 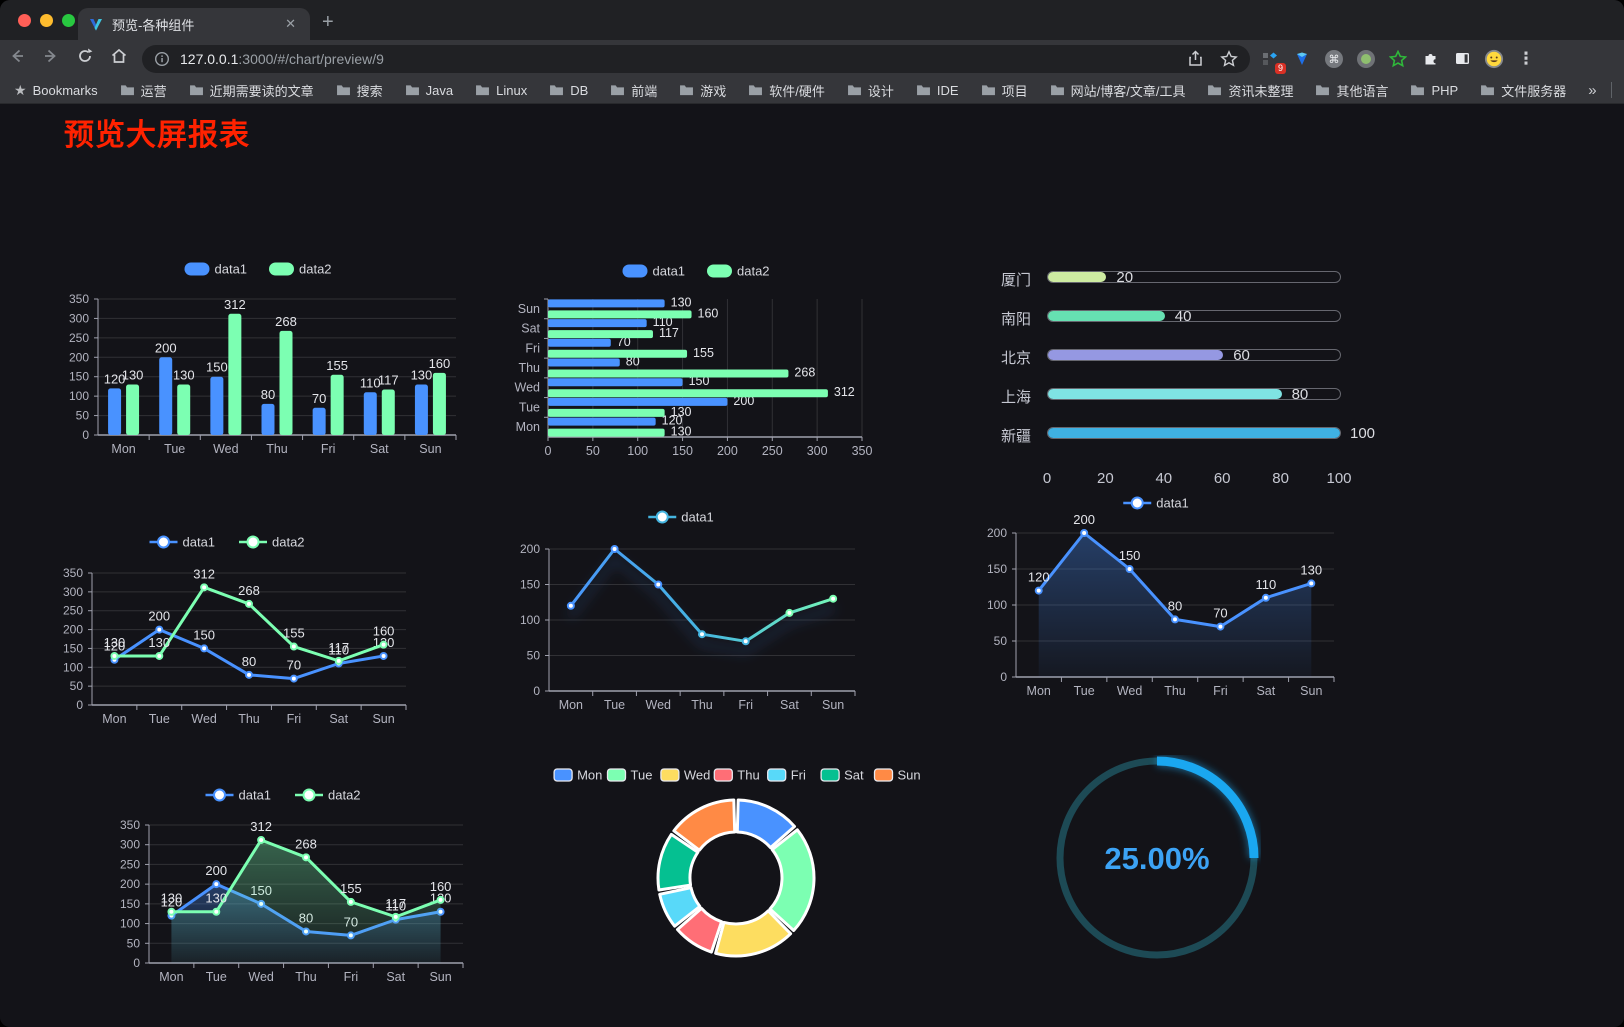 What do you see at coordinates (1351, 90) in the screenshot?
I see `bookmark-item: 其他语言` at bounding box center [1351, 90].